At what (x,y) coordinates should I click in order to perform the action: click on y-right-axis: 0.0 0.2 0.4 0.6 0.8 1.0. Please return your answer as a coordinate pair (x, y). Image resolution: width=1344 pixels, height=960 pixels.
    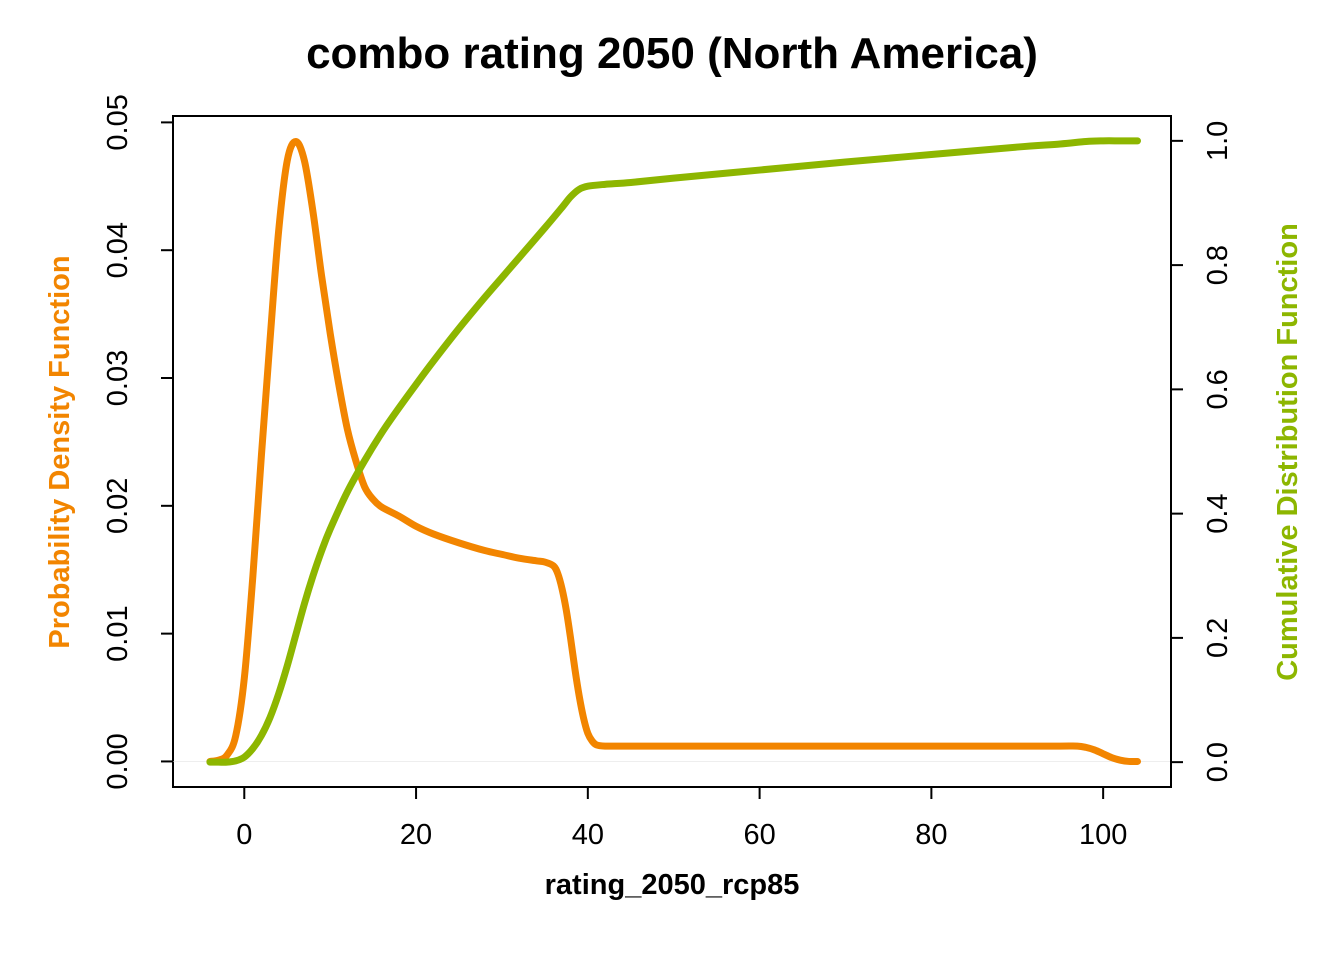
    Looking at the image, I should click on (1202, 451).